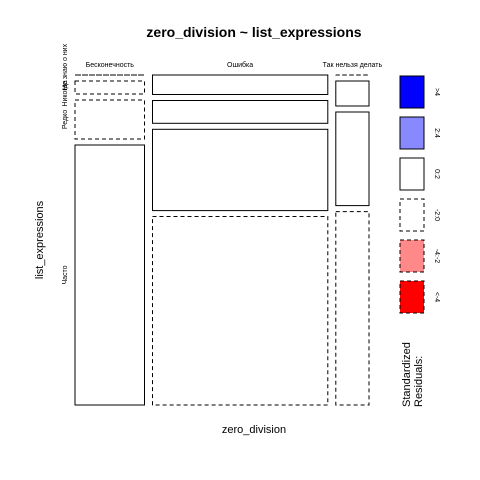 This screenshot has width=480, height=480. What do you see at coordinates (65, 119) in the screenshot?
I see `y-tick-редко: Редко` at bounding box center [65, 119].